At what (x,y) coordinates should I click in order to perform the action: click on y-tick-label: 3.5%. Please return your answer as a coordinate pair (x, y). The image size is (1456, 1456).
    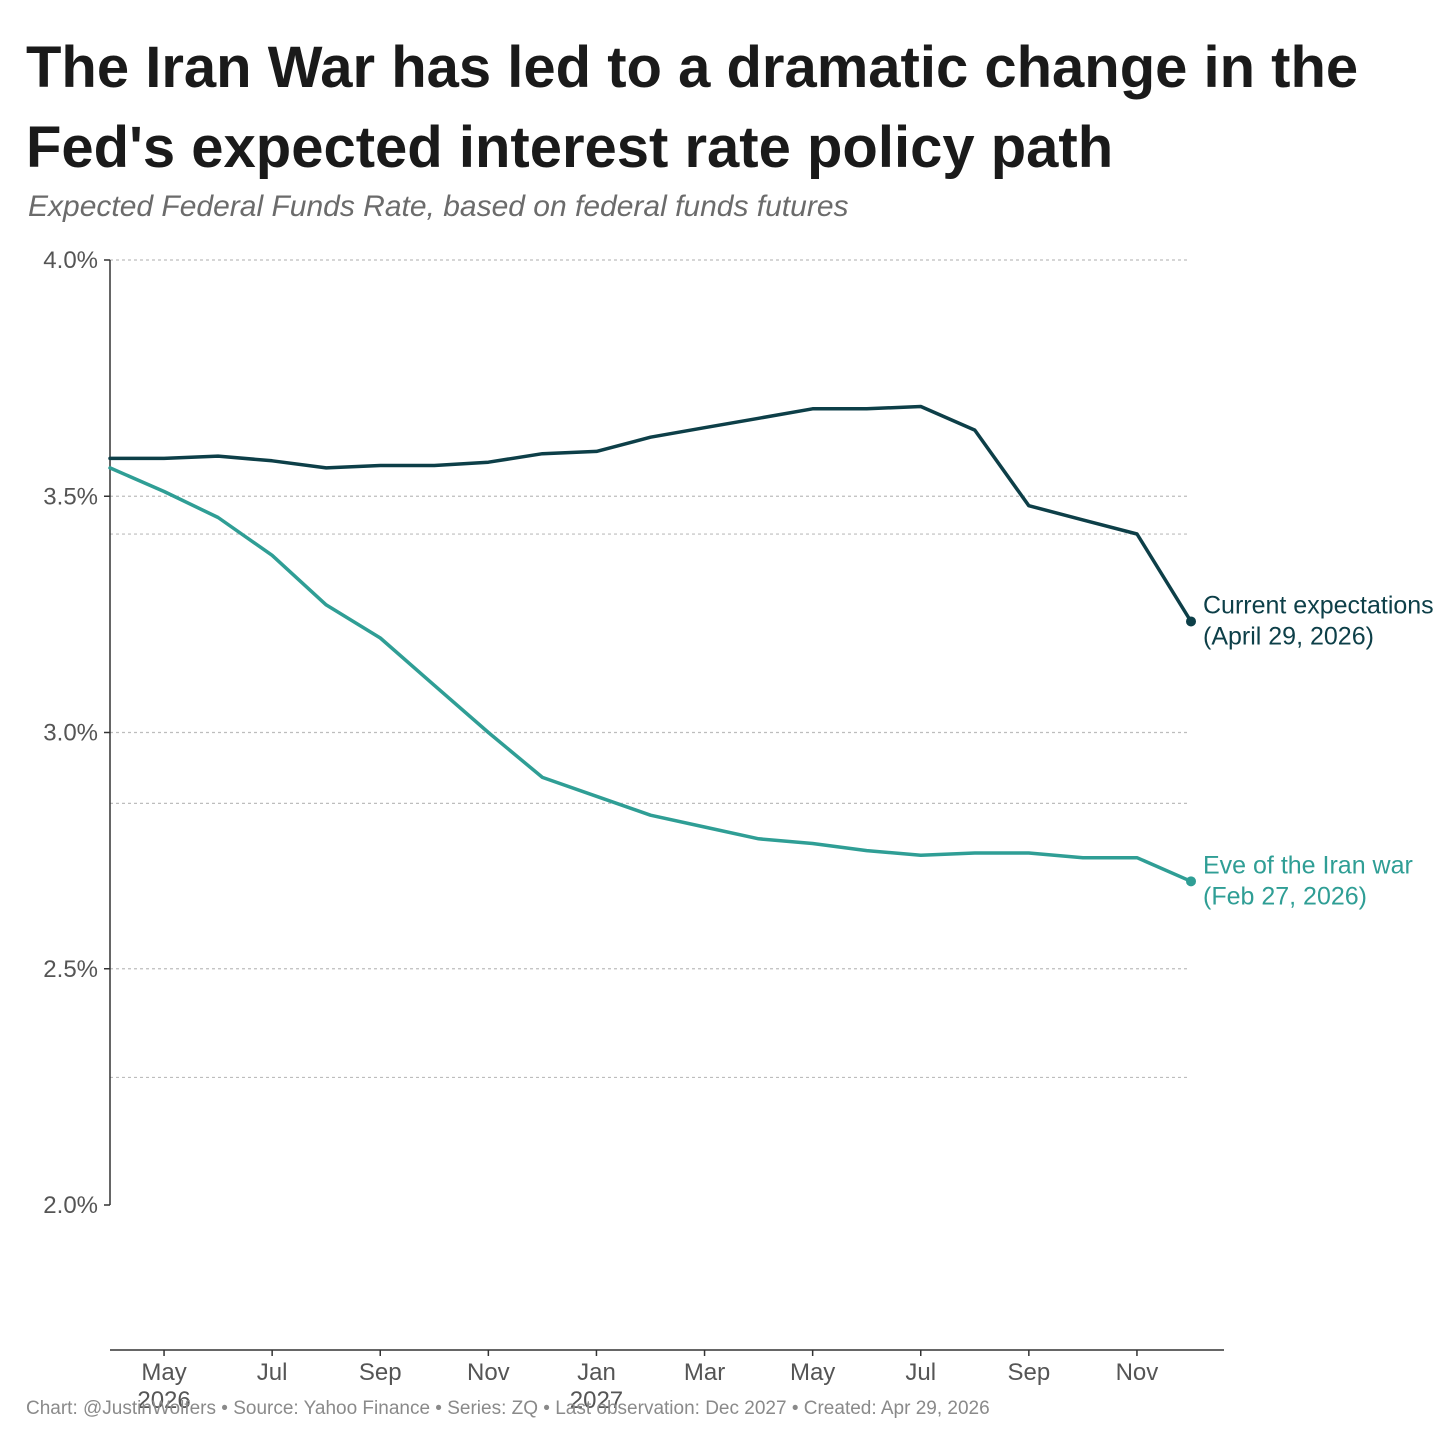
    Looking at the image, I should click on (70, 496).